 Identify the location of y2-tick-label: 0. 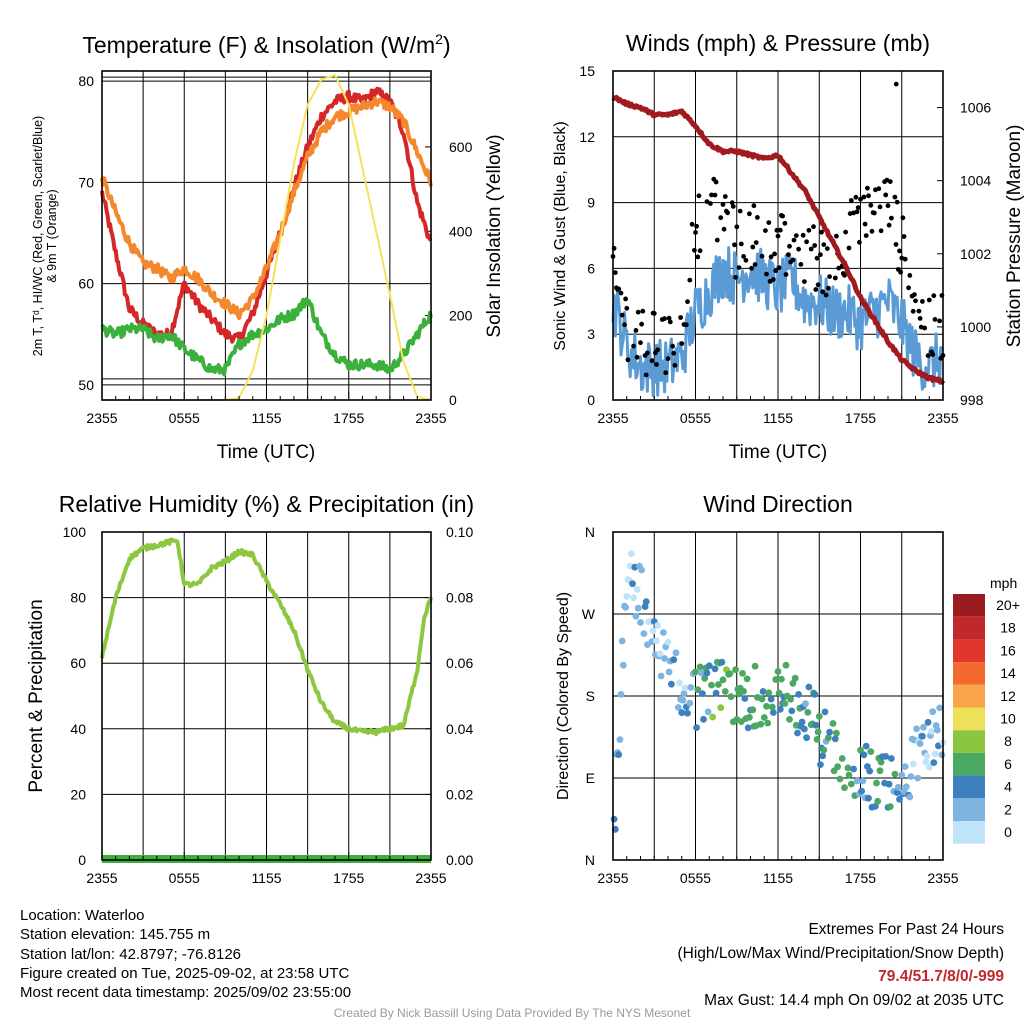
(453, 400).